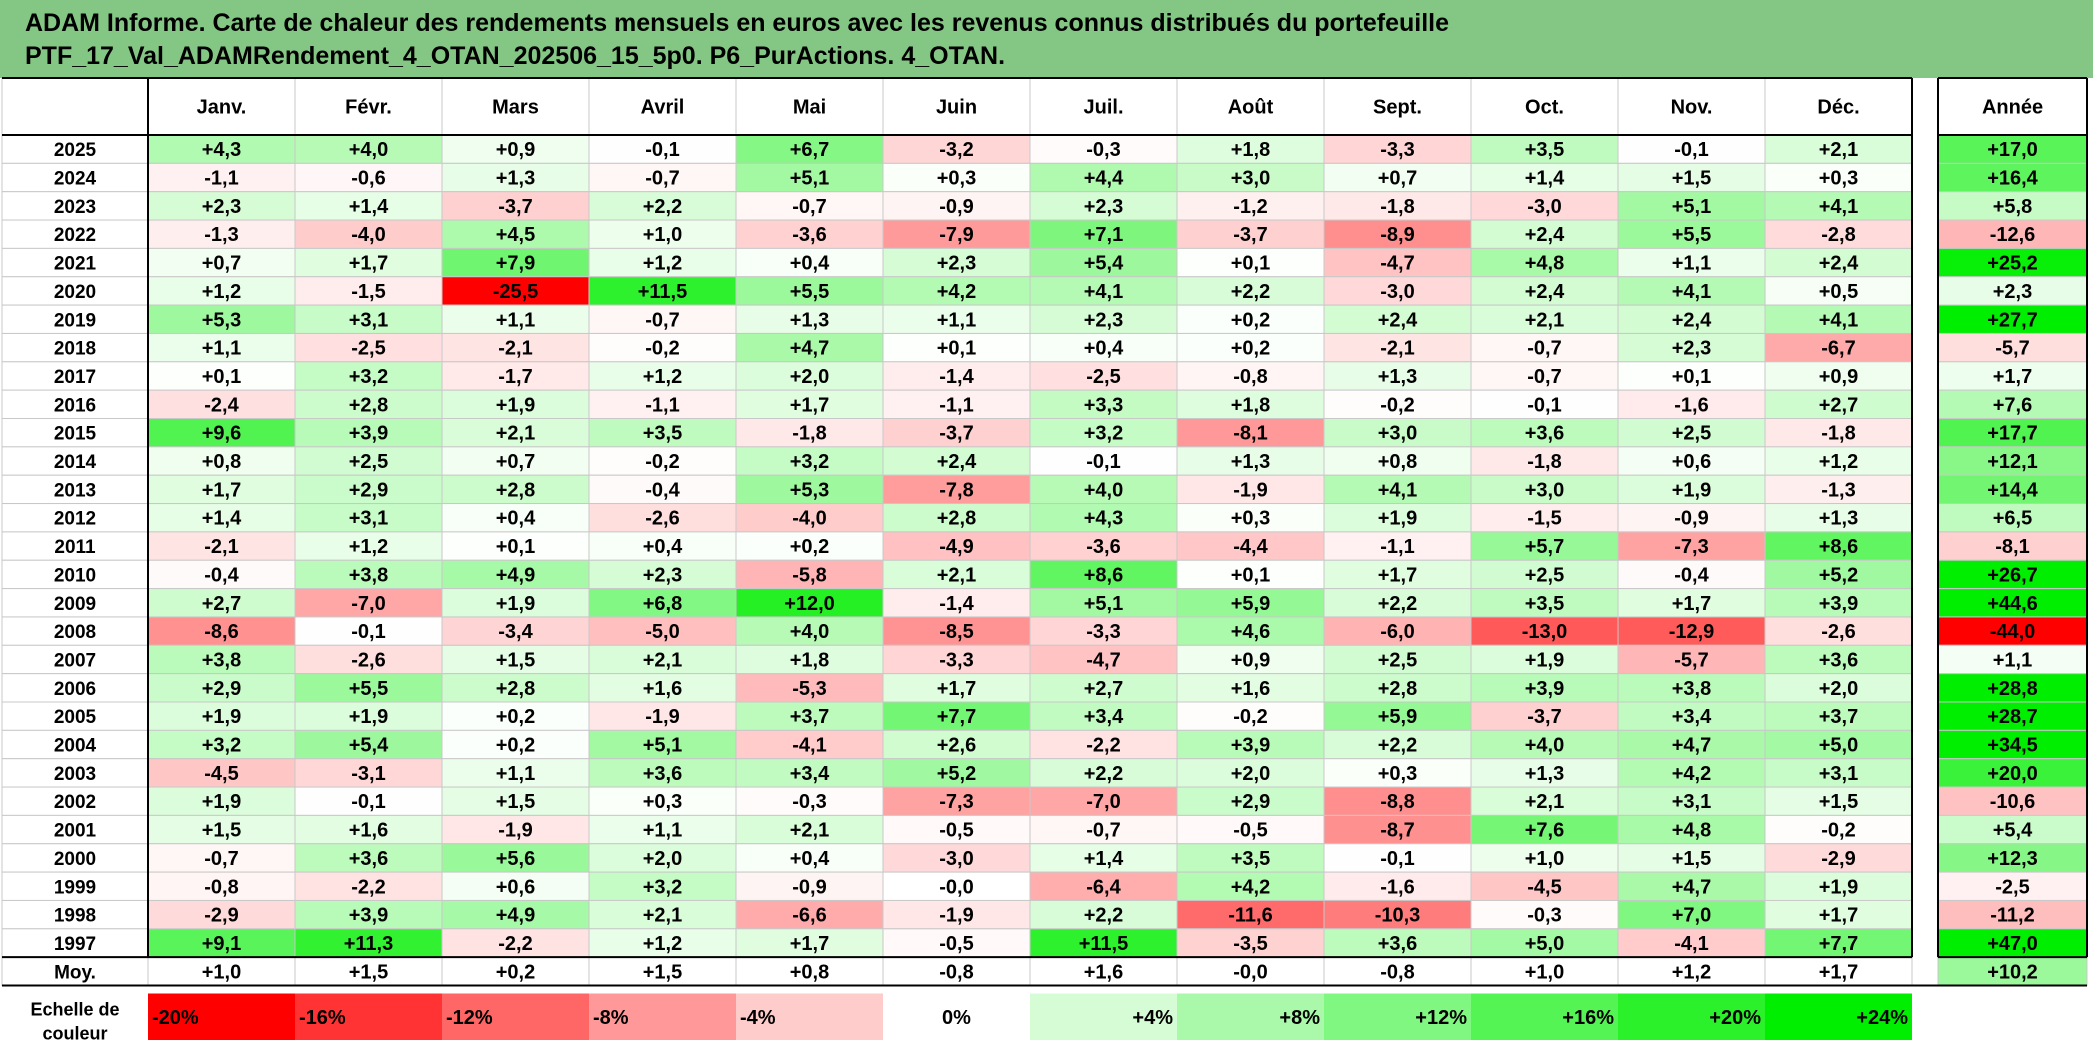 The height and width of the screenshot is (1043, 2093). I want to click on heatmap-cell-2004-3-bg, so click(515, 744).